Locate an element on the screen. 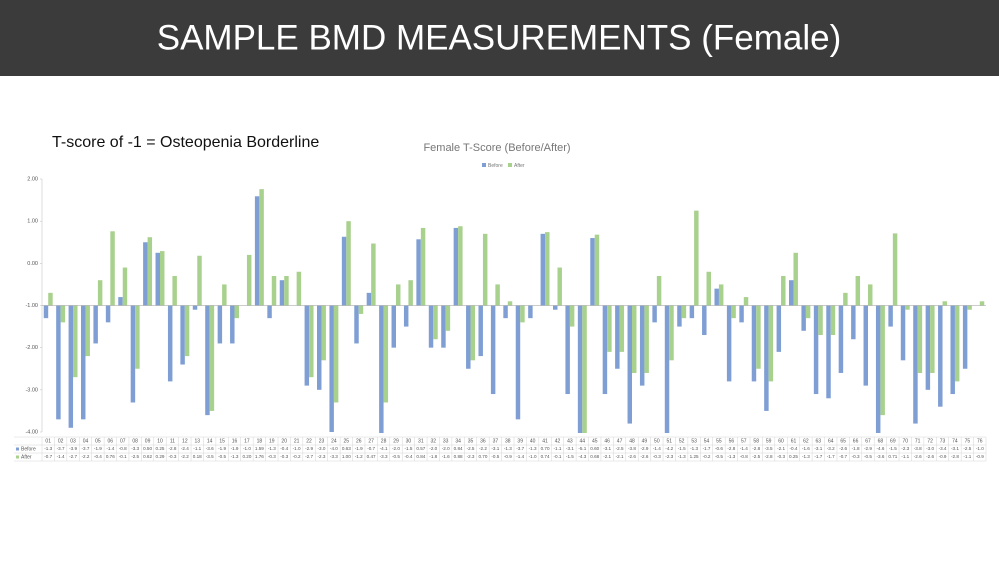 This screenshot has height=567, width=999. category-label: 25 is located at coordinates (347, 441).